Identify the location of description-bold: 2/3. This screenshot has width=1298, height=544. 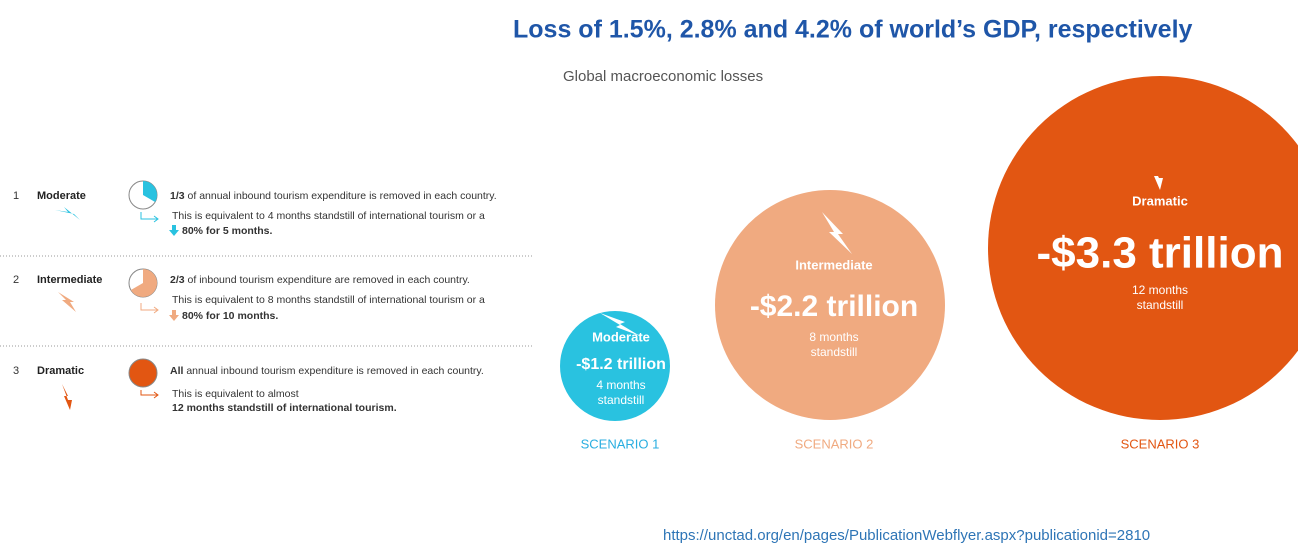
(177, 280).